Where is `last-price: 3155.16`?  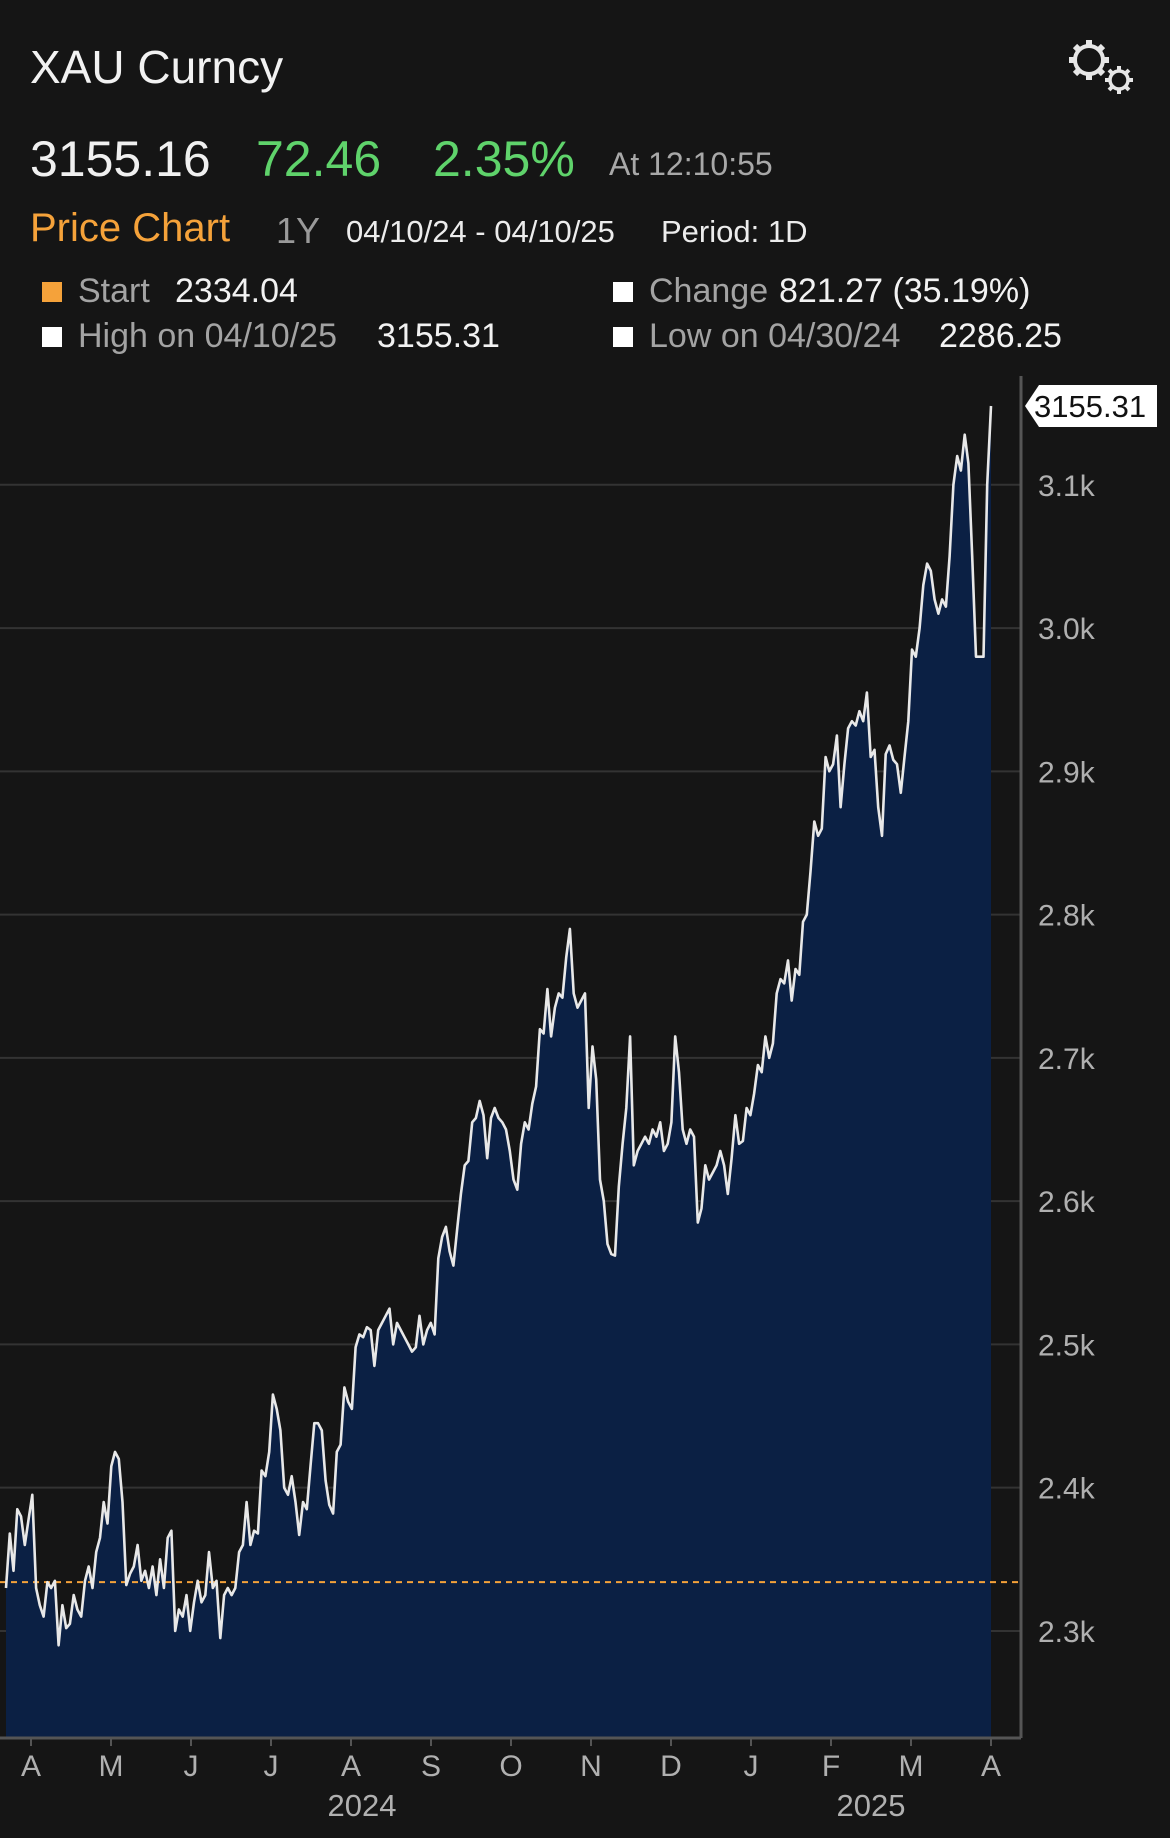 last-price: 3155.16 is located at coordinates (120, 159).